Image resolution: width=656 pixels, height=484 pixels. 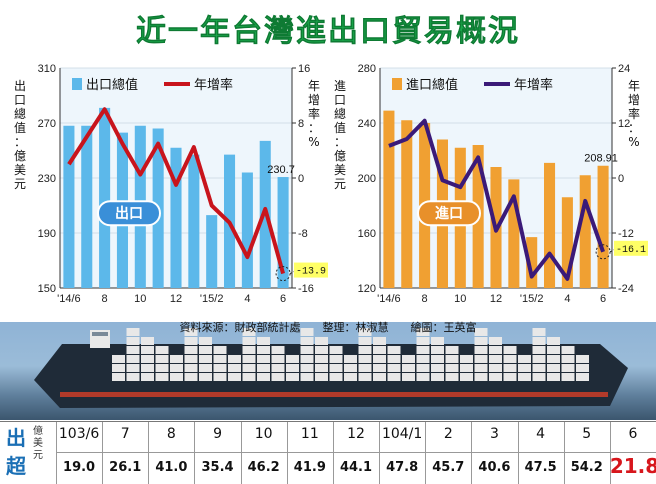 I want to click on table-header-cell: 2, so click(x=448, y=434).